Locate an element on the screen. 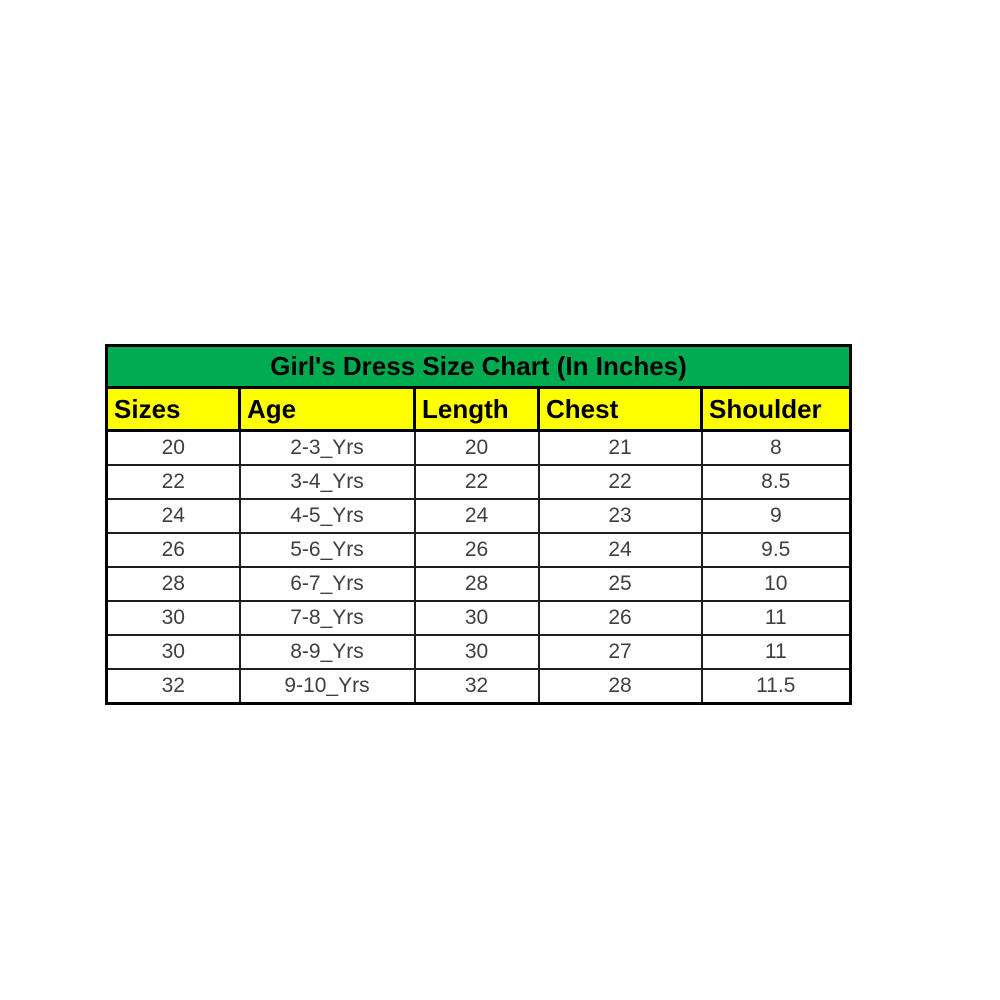  table-cell: 9-10_Yrs is located at coordinates (327, 686).